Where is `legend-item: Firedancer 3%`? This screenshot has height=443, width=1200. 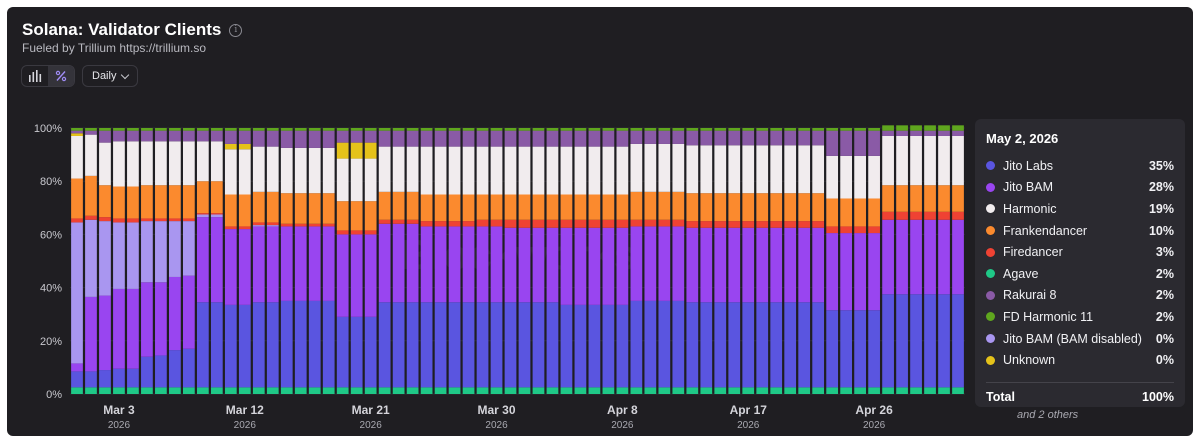 legend-item: Firedancer 3% is located at coordinates (1080, 252).